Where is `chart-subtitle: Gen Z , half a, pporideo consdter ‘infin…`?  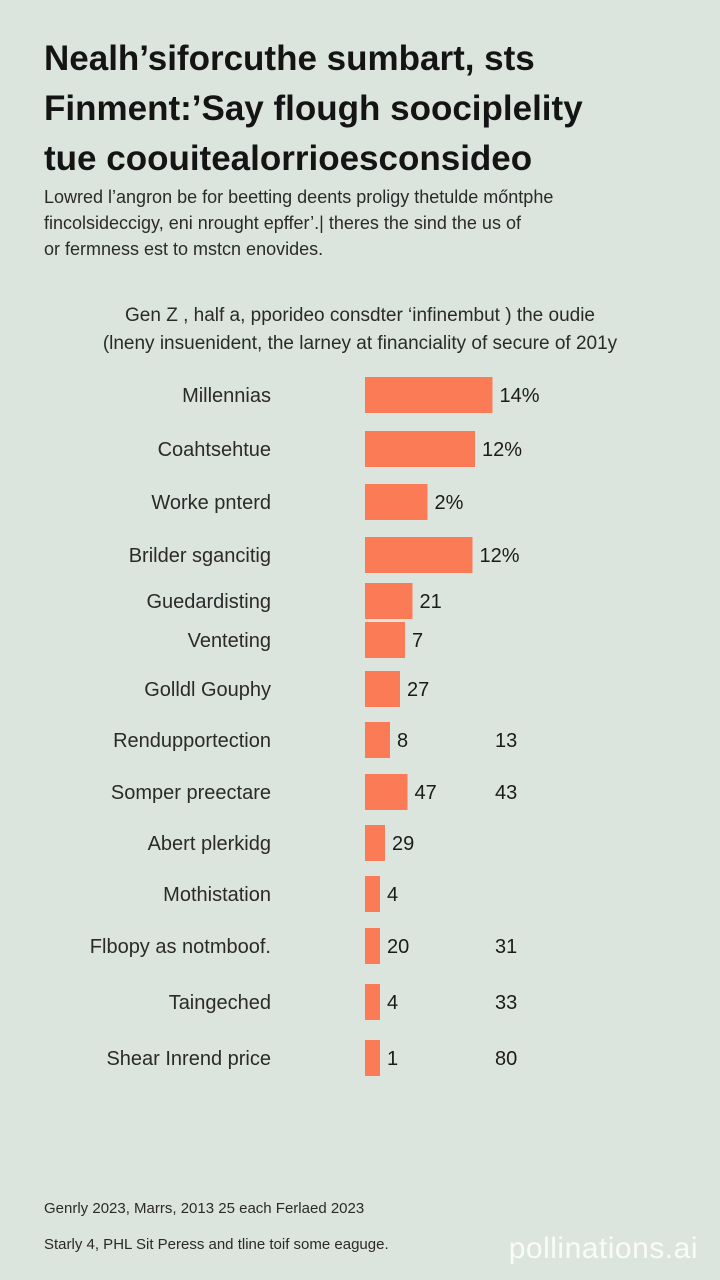 chart-subtitle: Gen Z , half a, pporideo consdter ‘infin… is located at coordinates (360, 330).